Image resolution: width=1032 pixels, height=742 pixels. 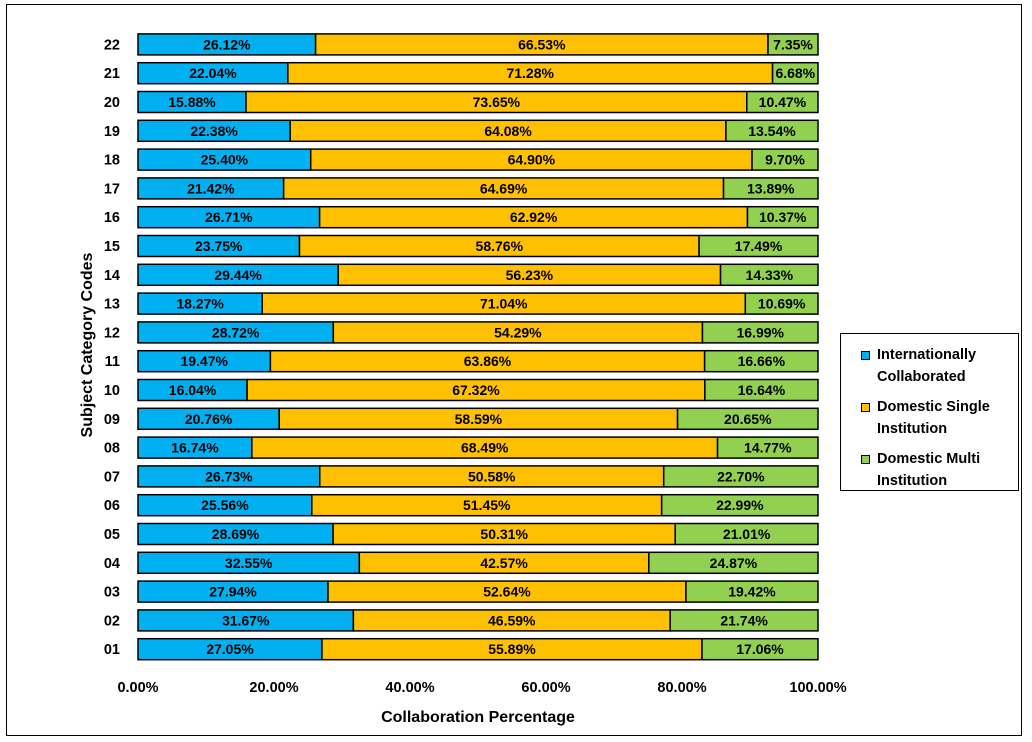 I want to click on data-label-international-04: 32.55%, so click(x=249, y=563).